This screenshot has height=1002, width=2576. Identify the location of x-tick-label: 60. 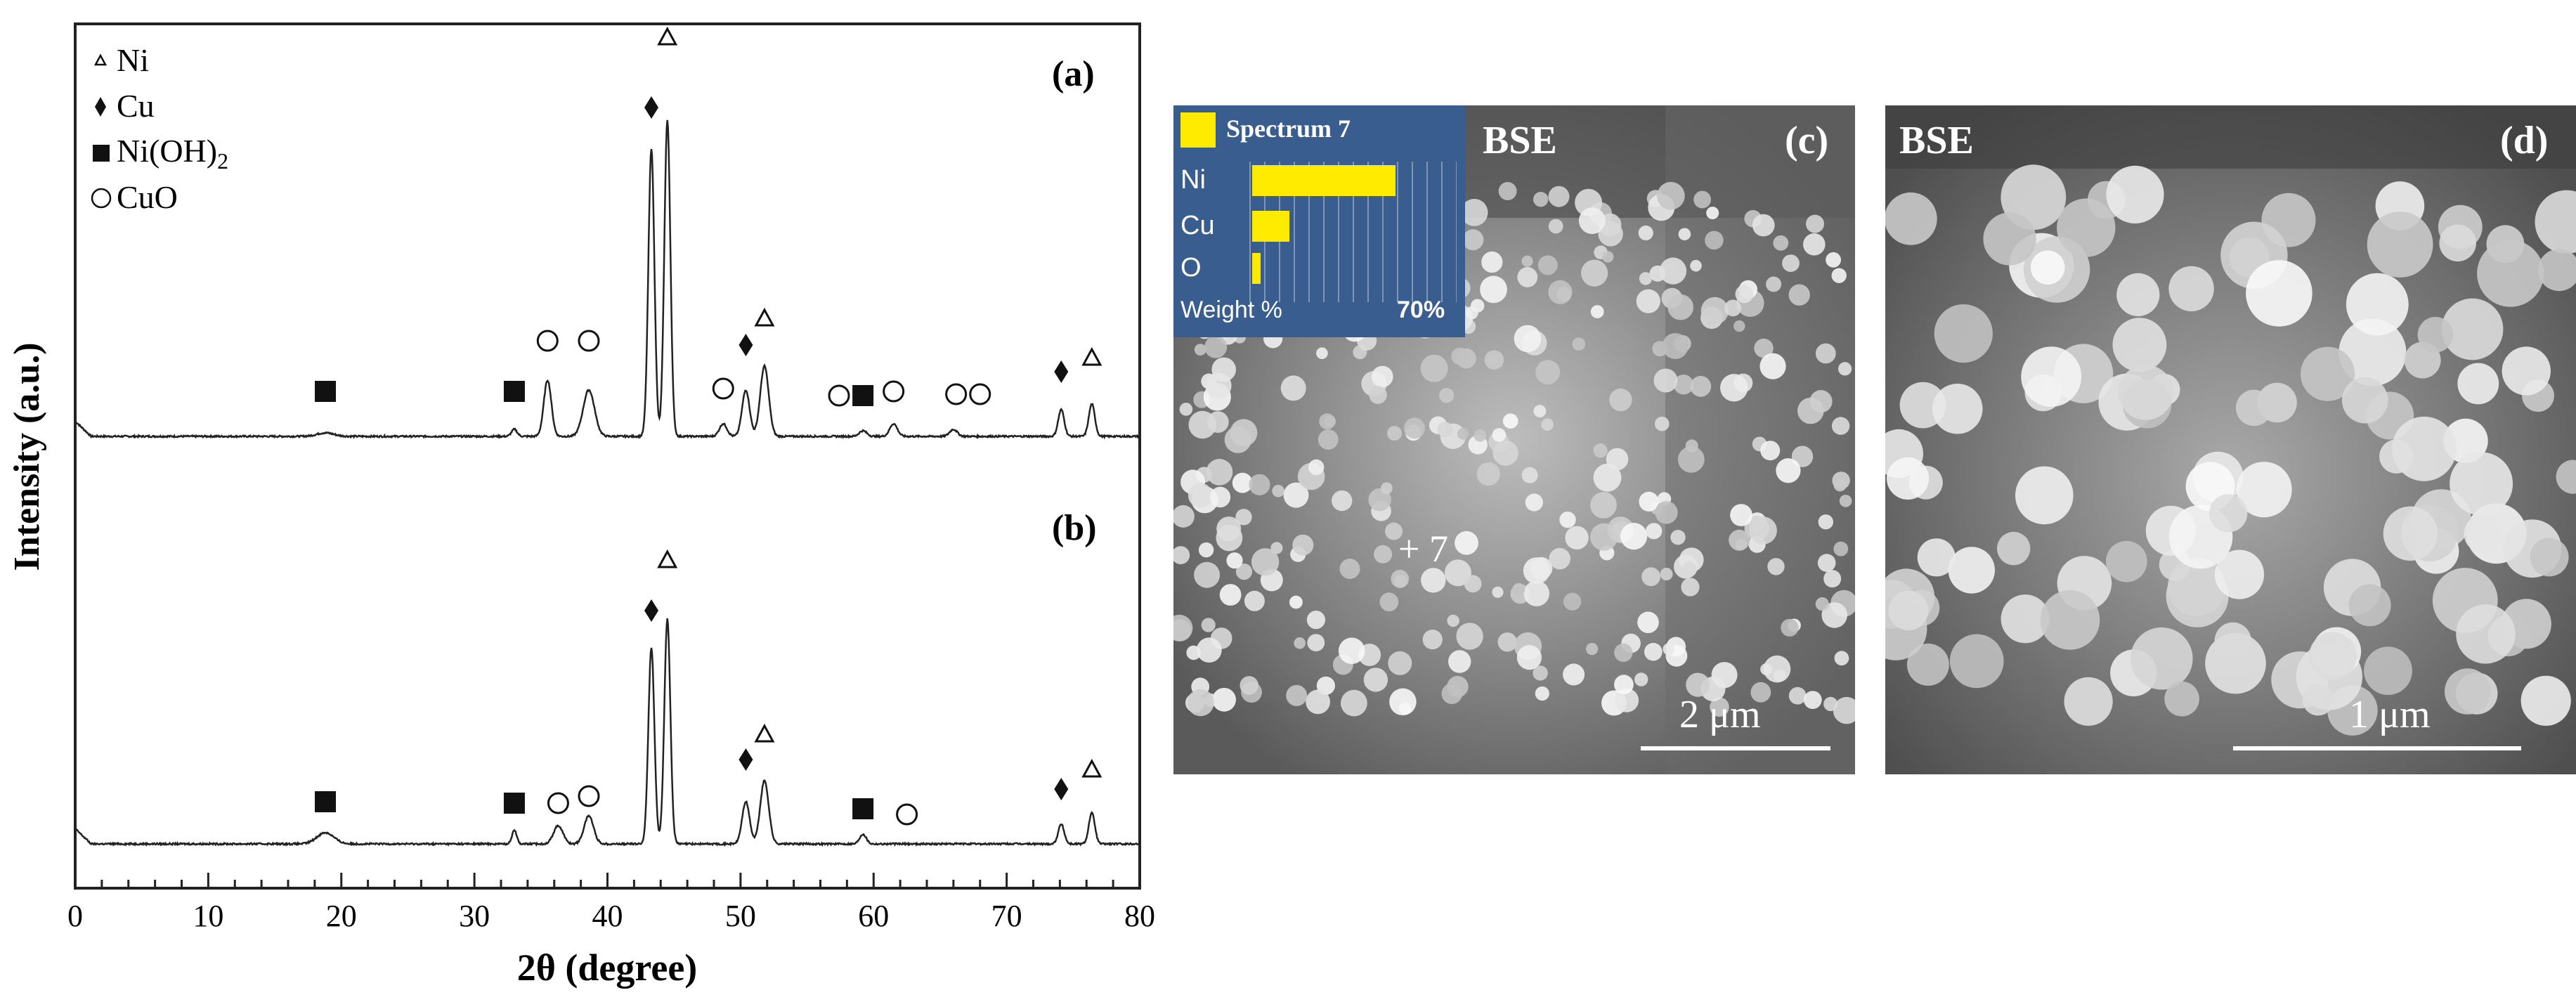
(873, 916).